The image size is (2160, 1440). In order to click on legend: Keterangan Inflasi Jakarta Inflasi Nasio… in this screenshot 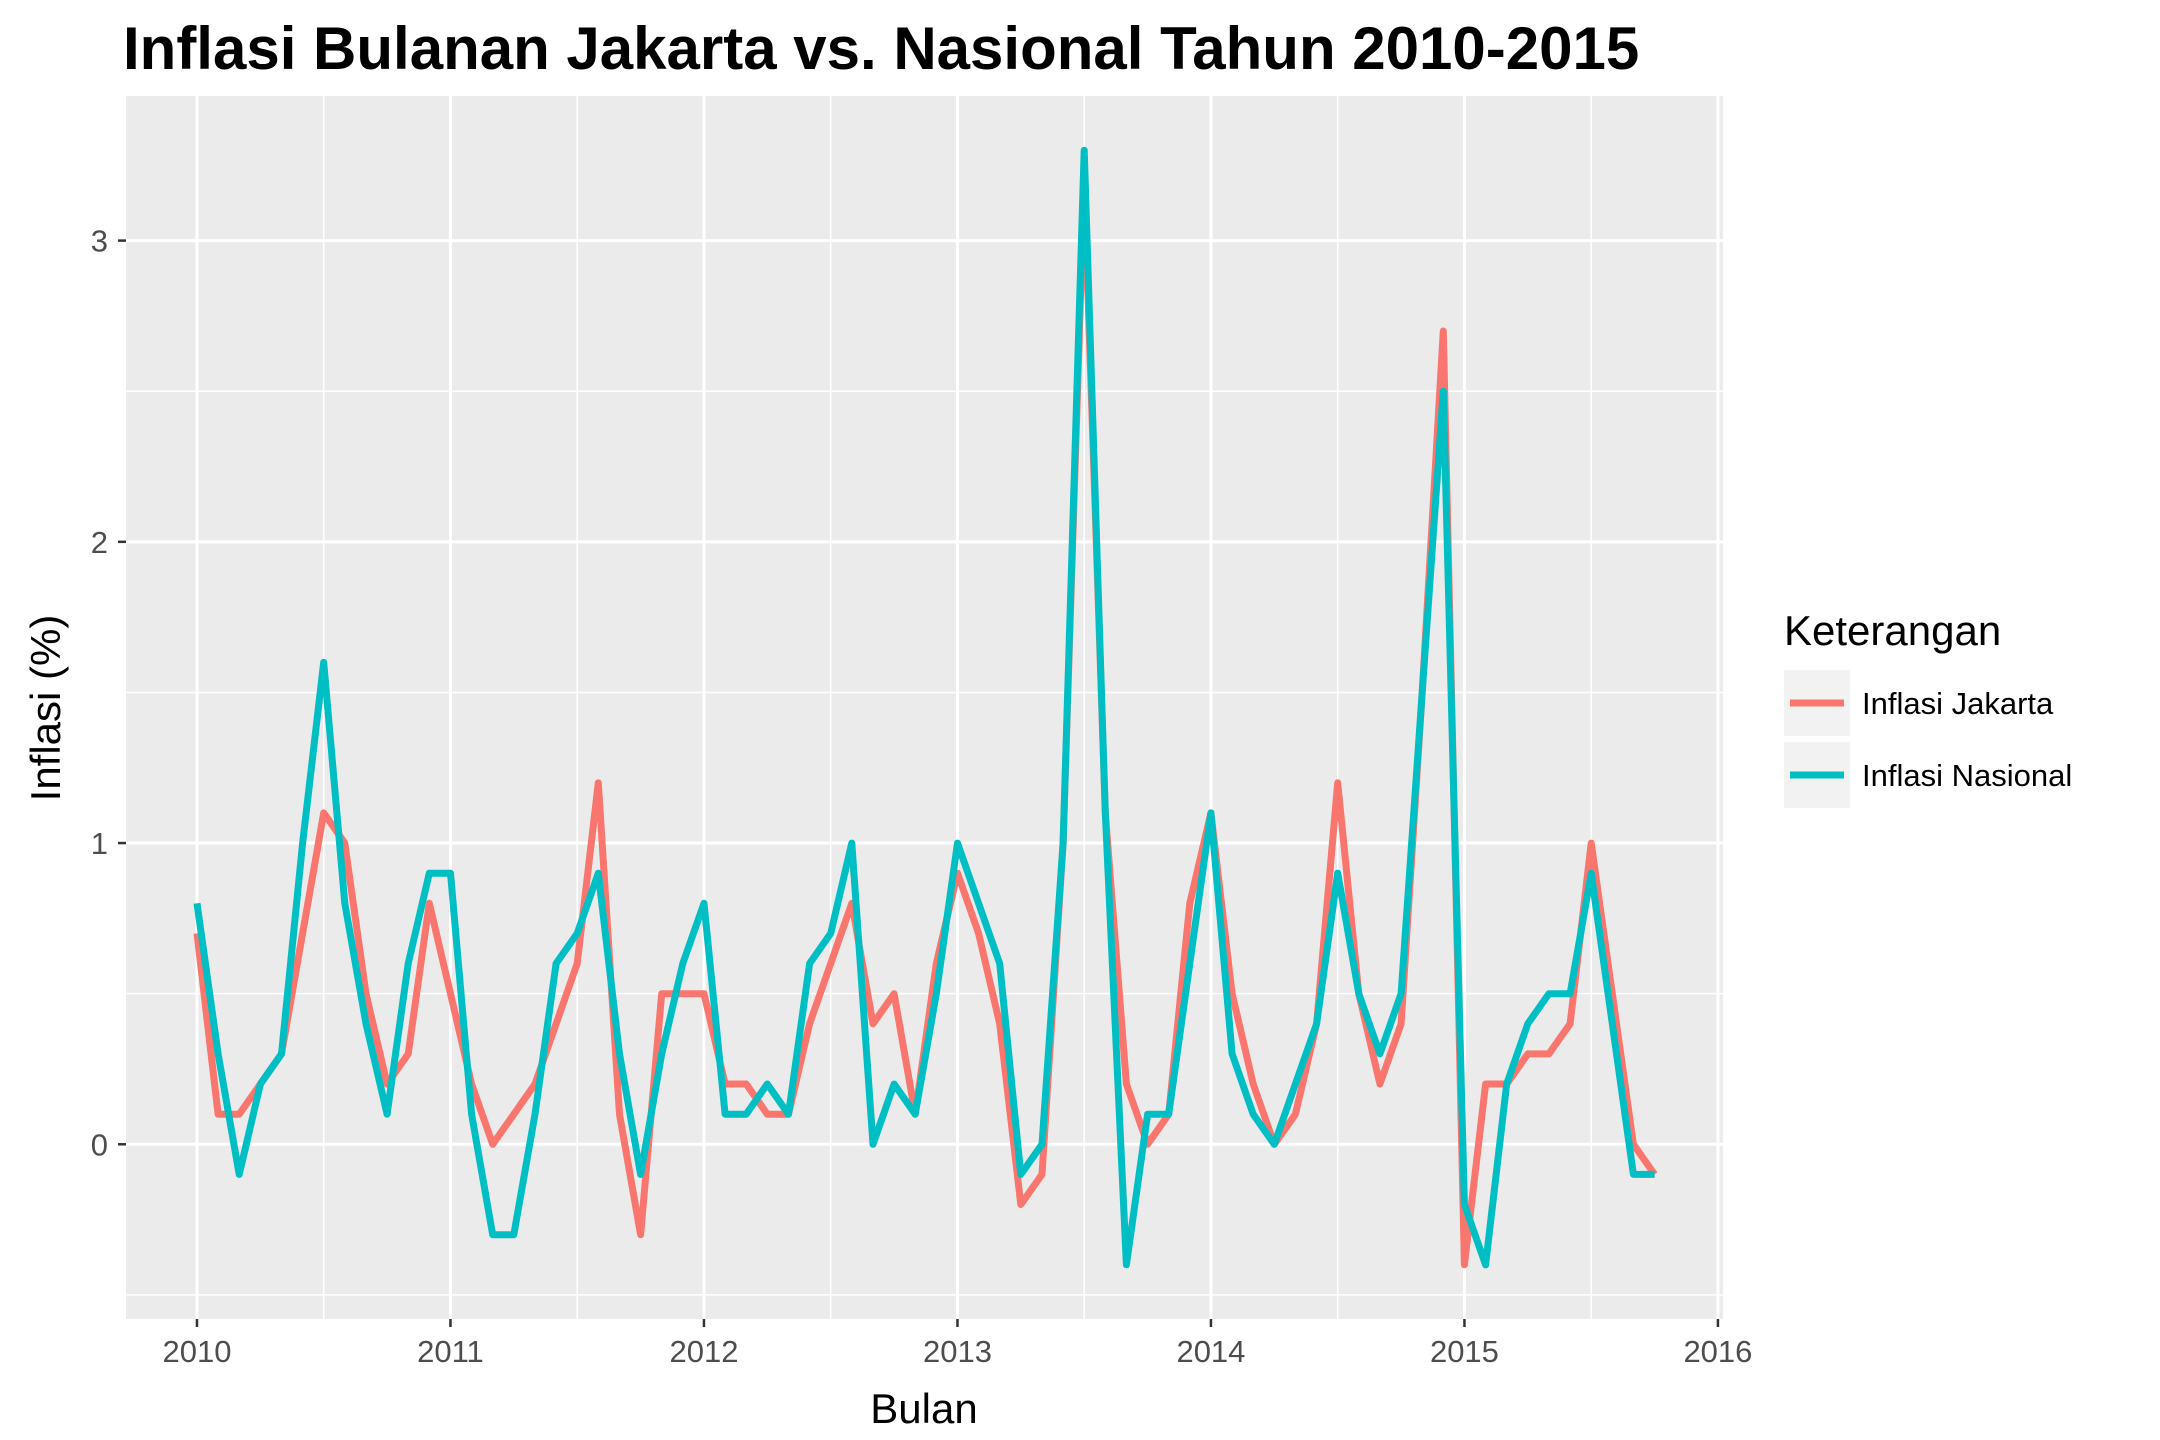, I will do `click(1928, 707)`.